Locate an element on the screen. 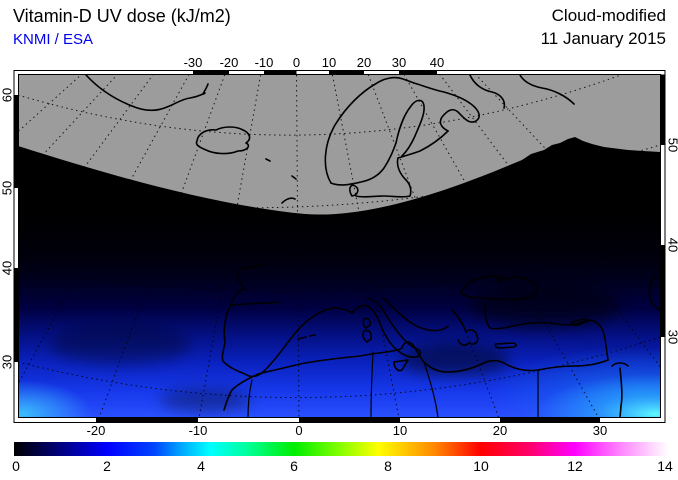  italy-coastline is located at coordinates (386, 327).